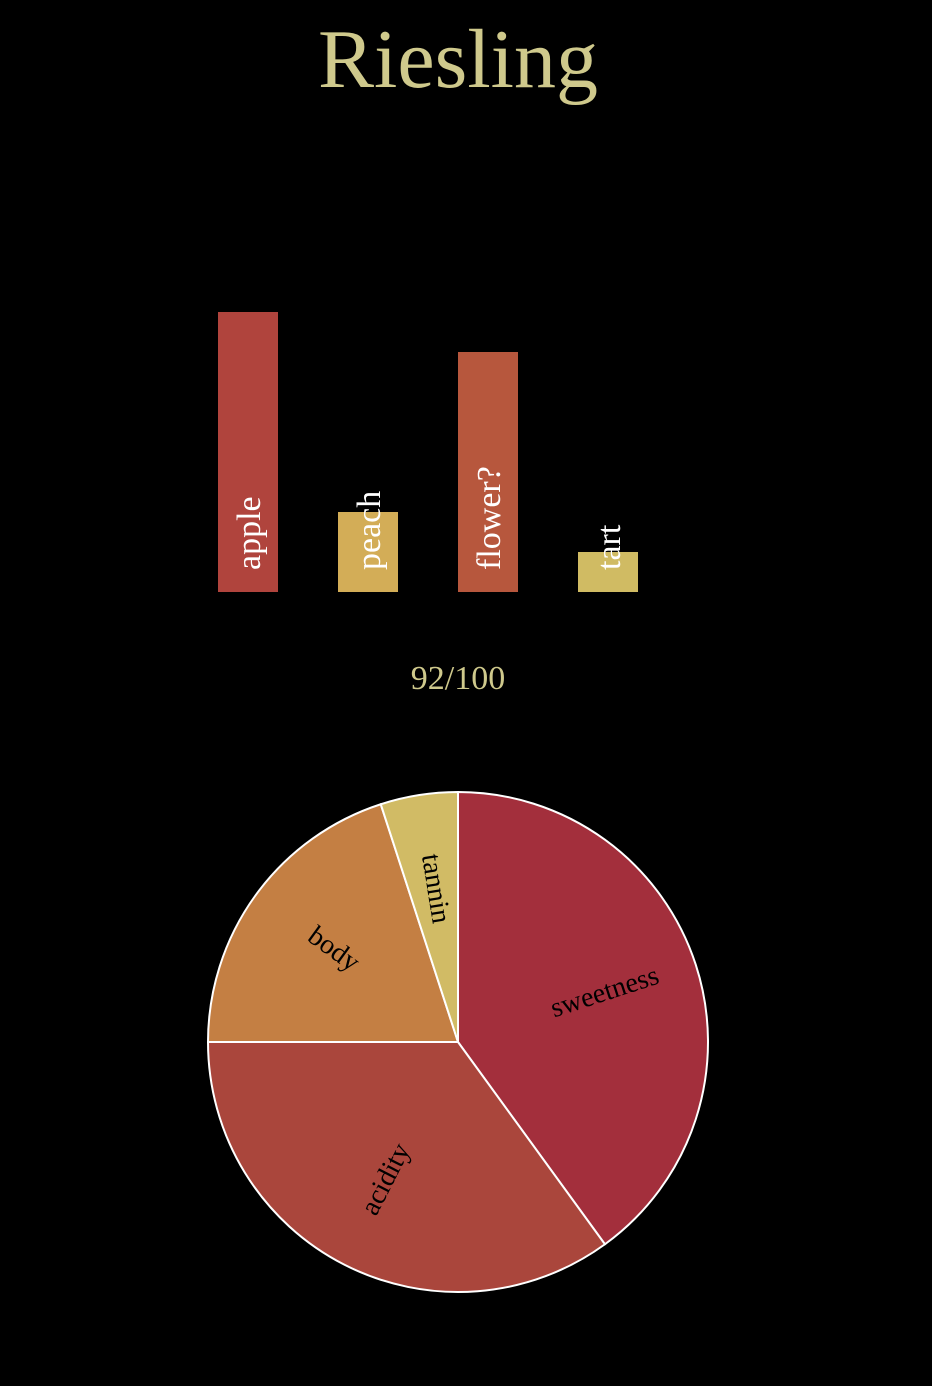 This screenshot has height=1386, width=932. What do you see at coordinates (457, 59) in the screenshot?
I see `page-title: Riesling` at bounding box center [457, 59].